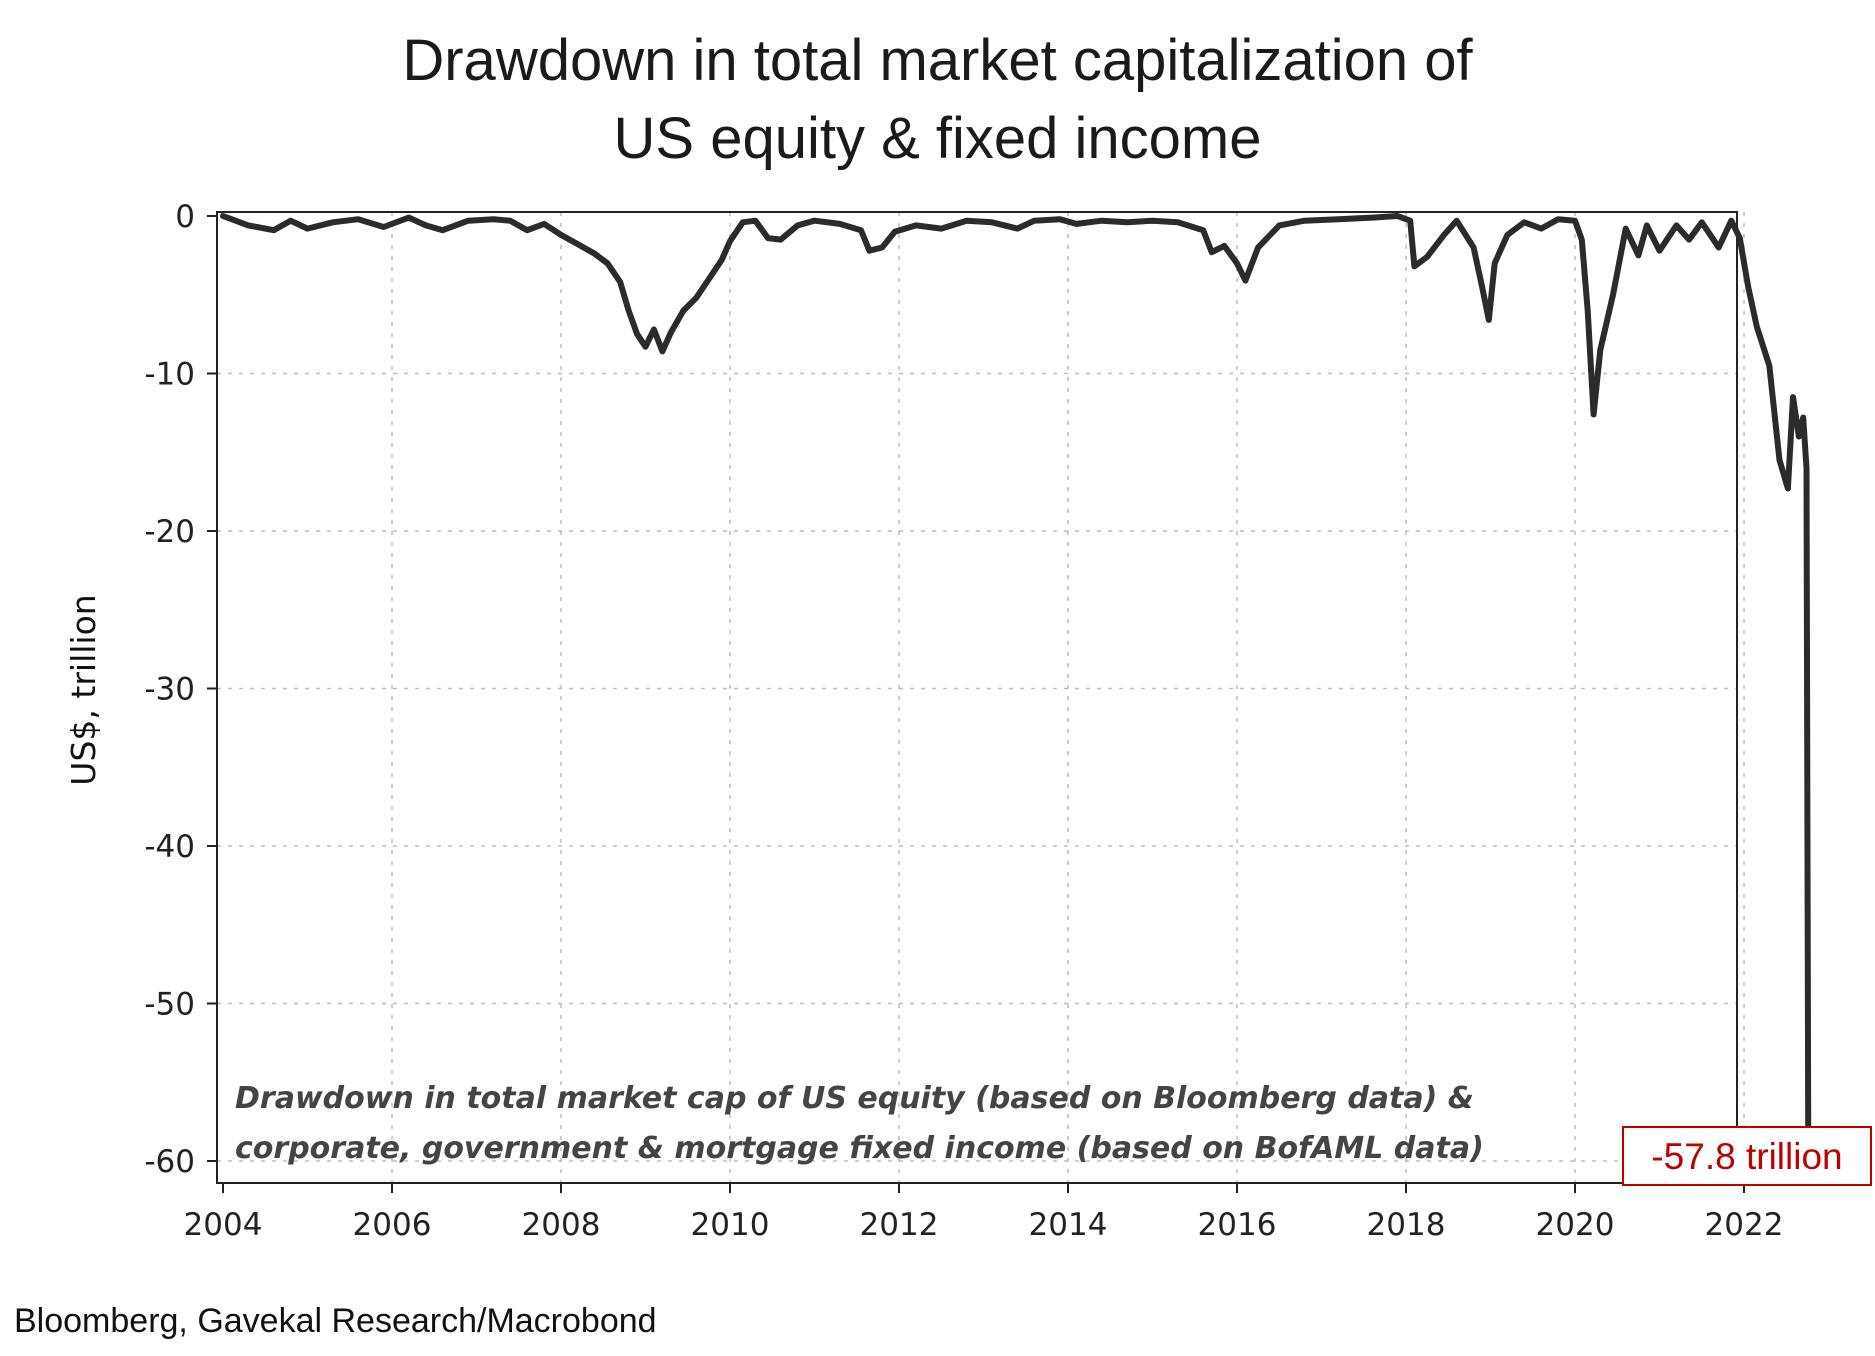 Image resolution: width=1875 pixels, height=1356 pixels. I want to click on x-tick-label: 2010, so click(730, 1225).